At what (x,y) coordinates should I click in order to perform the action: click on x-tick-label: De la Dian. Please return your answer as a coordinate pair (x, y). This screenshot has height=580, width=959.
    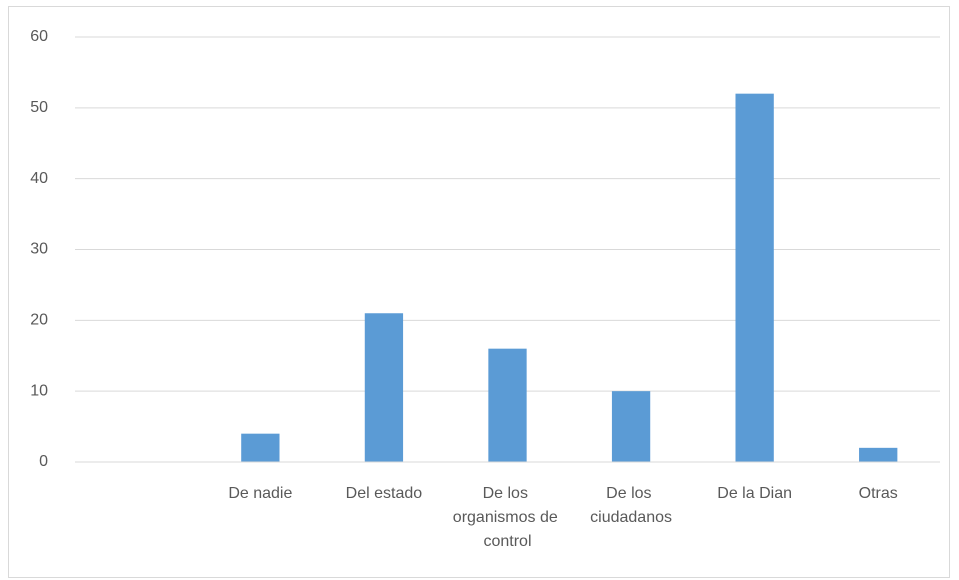
    Looking at the image, I should click on (754, 493).